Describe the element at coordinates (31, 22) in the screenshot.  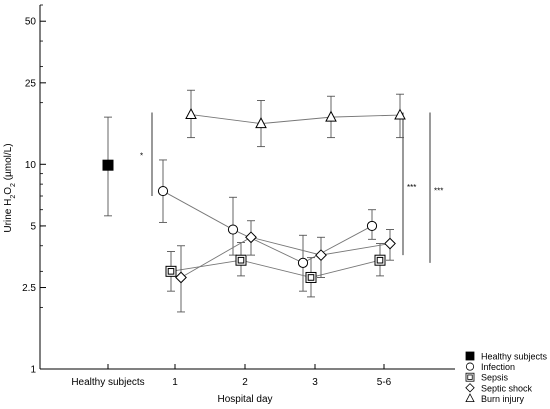
I see `y-tick-label: 50` at that location.